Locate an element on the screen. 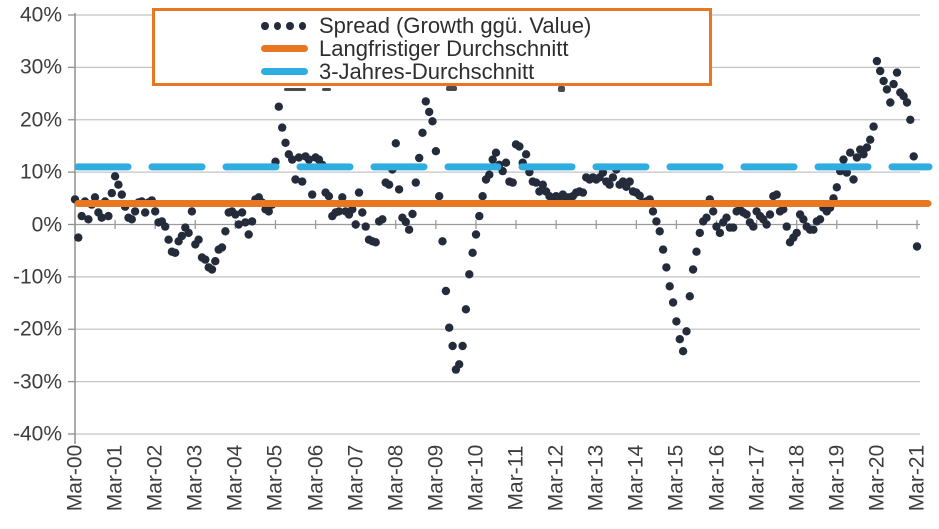 This screenshot has width=939, height=529. y-axis-tick-label: 40% is located at coordinates (40, 15).